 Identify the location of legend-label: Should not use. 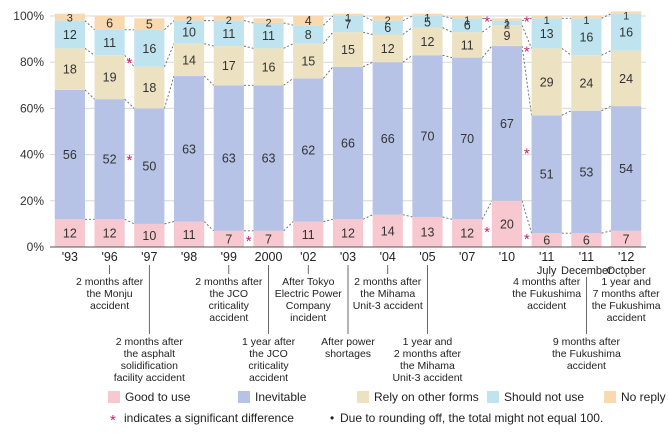
(544, 397).